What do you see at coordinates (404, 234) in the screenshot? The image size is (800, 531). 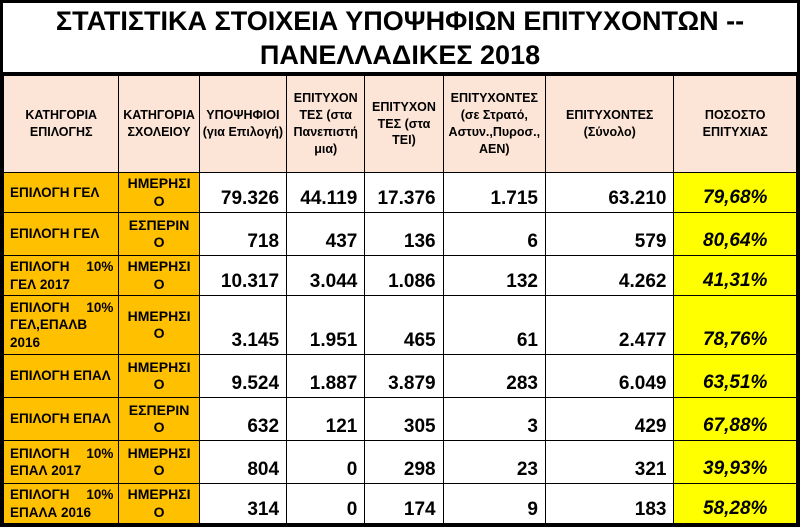 I see `value-cell: 136` at bounding box center [404, 234].